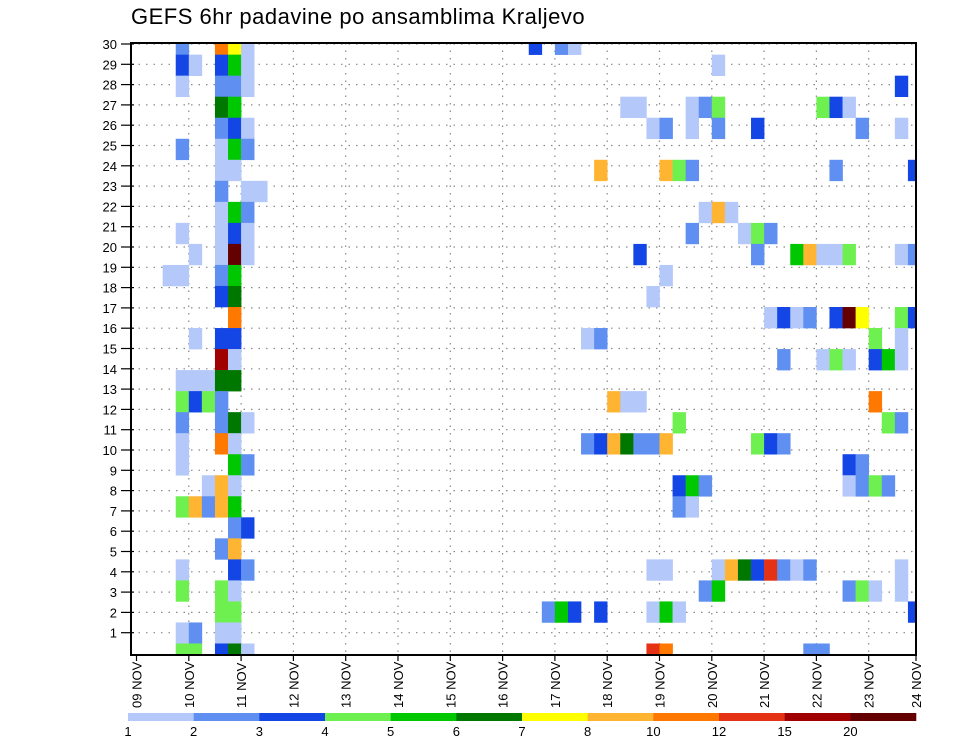  What do you see at coordinates (110, 409) in the screenshot?
I see `y-tick-label: 12` at bounding box center [110, 409].